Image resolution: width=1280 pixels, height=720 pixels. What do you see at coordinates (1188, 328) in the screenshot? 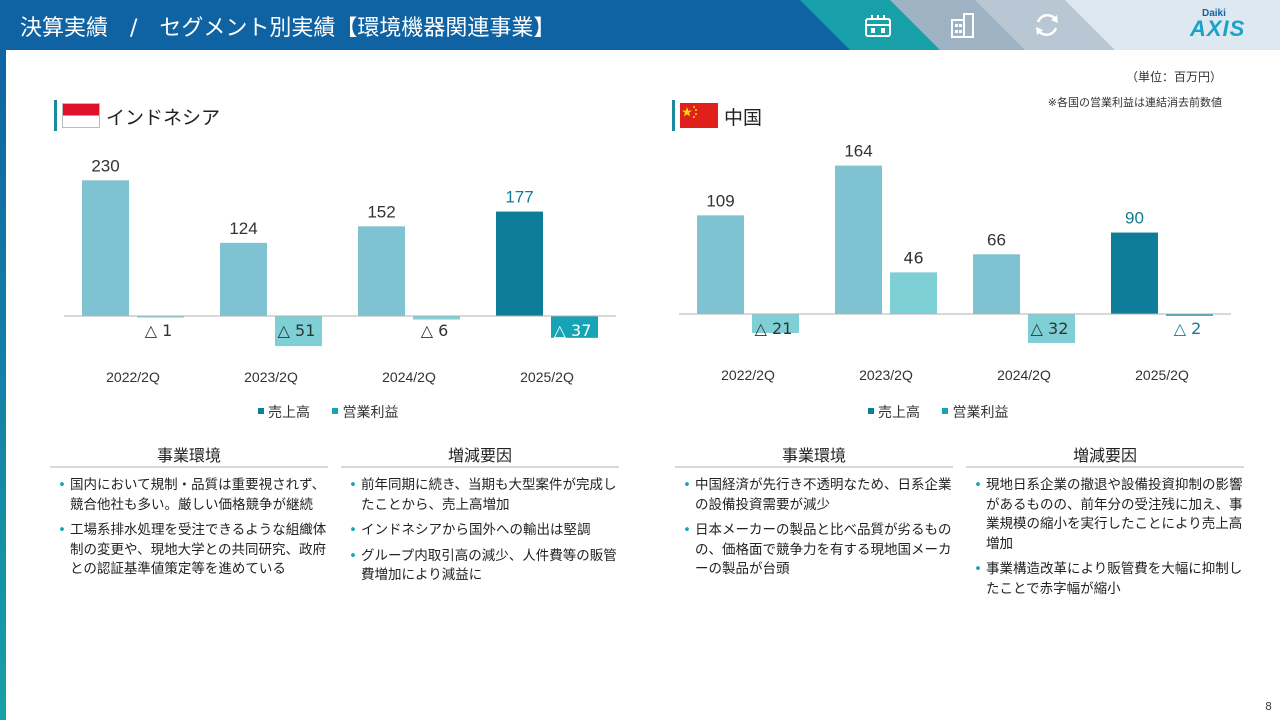
I see `label-profit-2025/2Q: △ 2` at bounding box center [1188, 328].